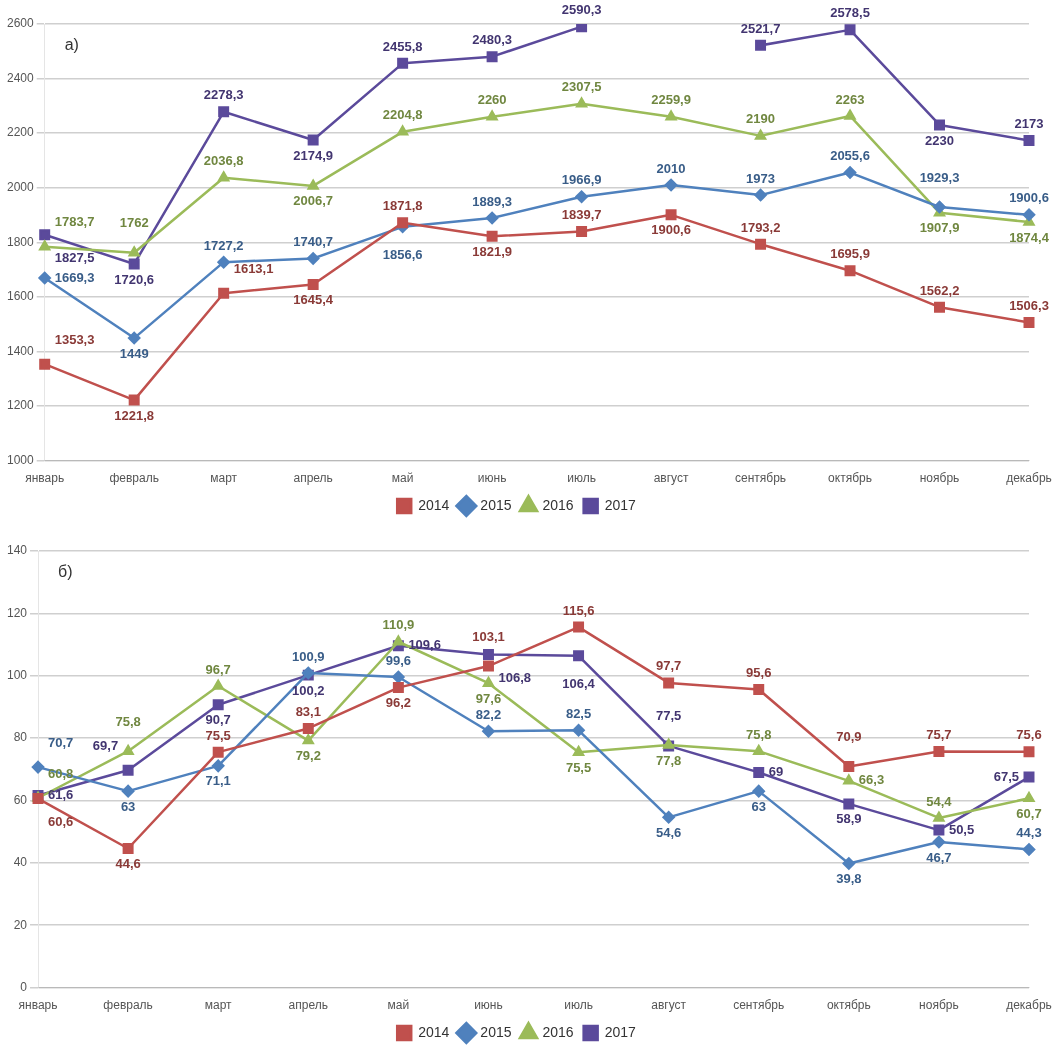  Describe the element at coordinates (218, 720) in the screenshot. I see `data-label: 90,7` at that location.